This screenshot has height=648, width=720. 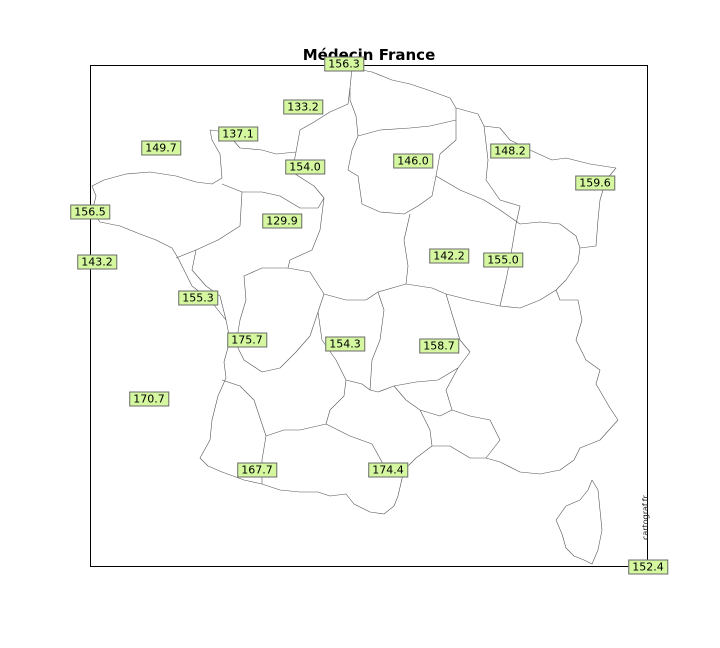 I want to click on region-value-label: 170.7, so click(x=149, y=399).